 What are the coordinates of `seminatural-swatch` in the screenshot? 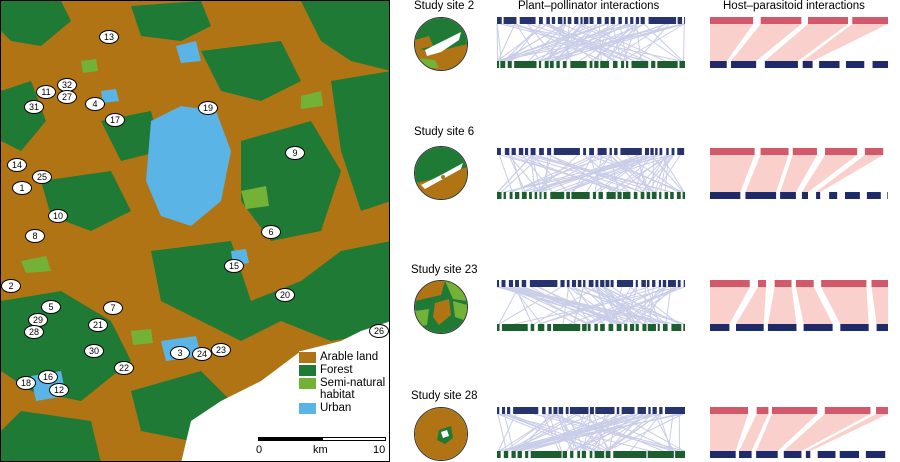 It's located at (307, 383).